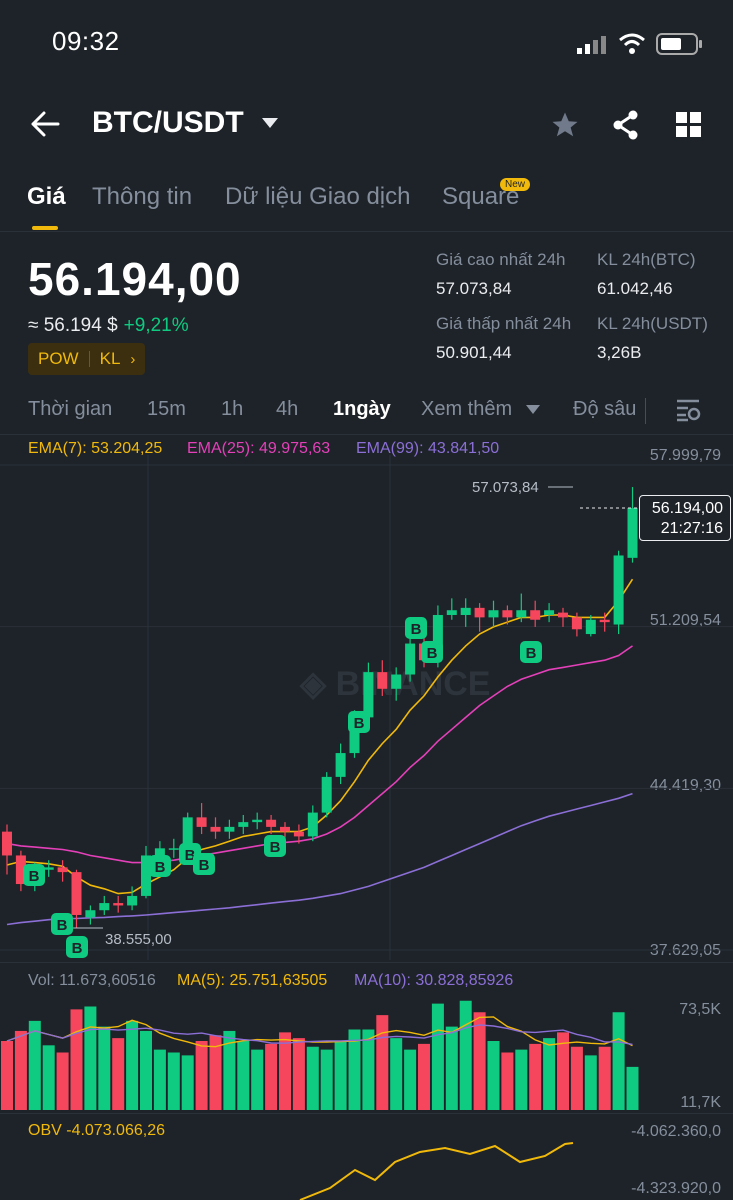 The image size is (733, 1200). What do you see at coordinates (688, 410) in the screenshot?
I see `chart-settings-icon` at bounding box center [688, 410].